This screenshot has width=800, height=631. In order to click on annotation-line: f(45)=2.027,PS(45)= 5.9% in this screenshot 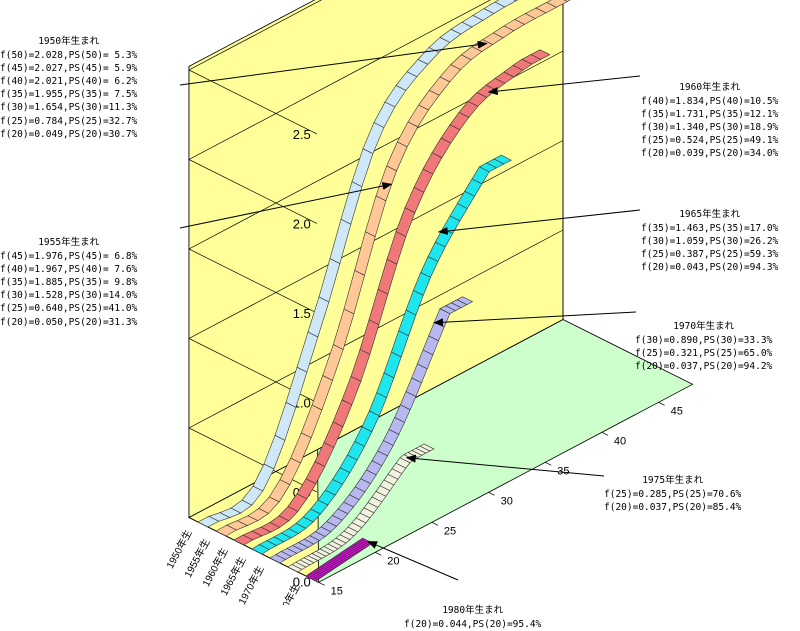, I will do `click(69, 68)`.